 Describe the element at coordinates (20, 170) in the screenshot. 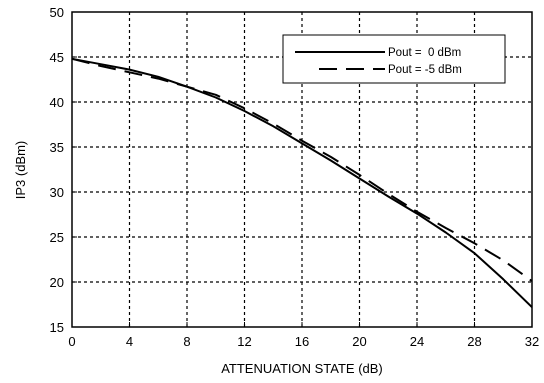

I see `y-axis-label: IP3 (dBm)` at that location.